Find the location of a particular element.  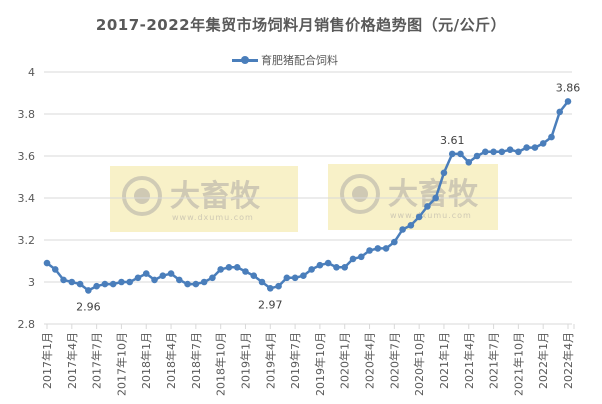

y-tick-label: 3 is located at coordinates (31, 282).